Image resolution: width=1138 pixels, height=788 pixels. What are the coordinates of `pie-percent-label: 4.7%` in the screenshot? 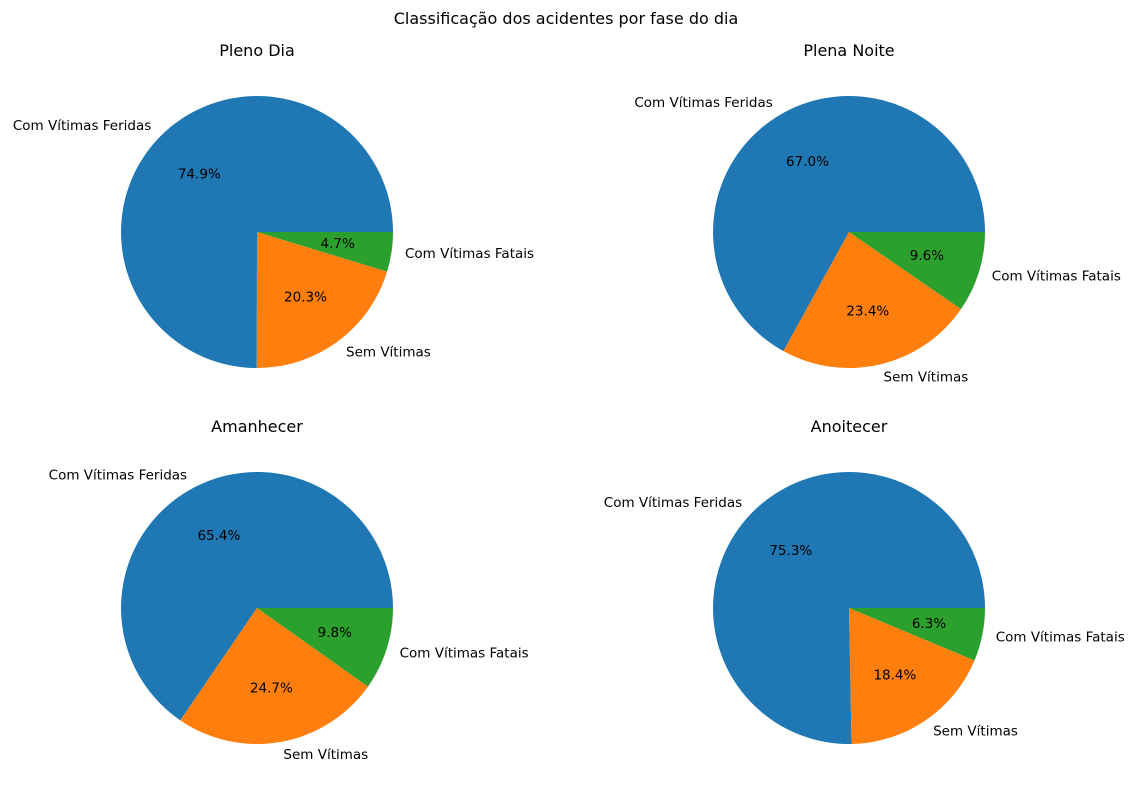 It's located at (338, 244).